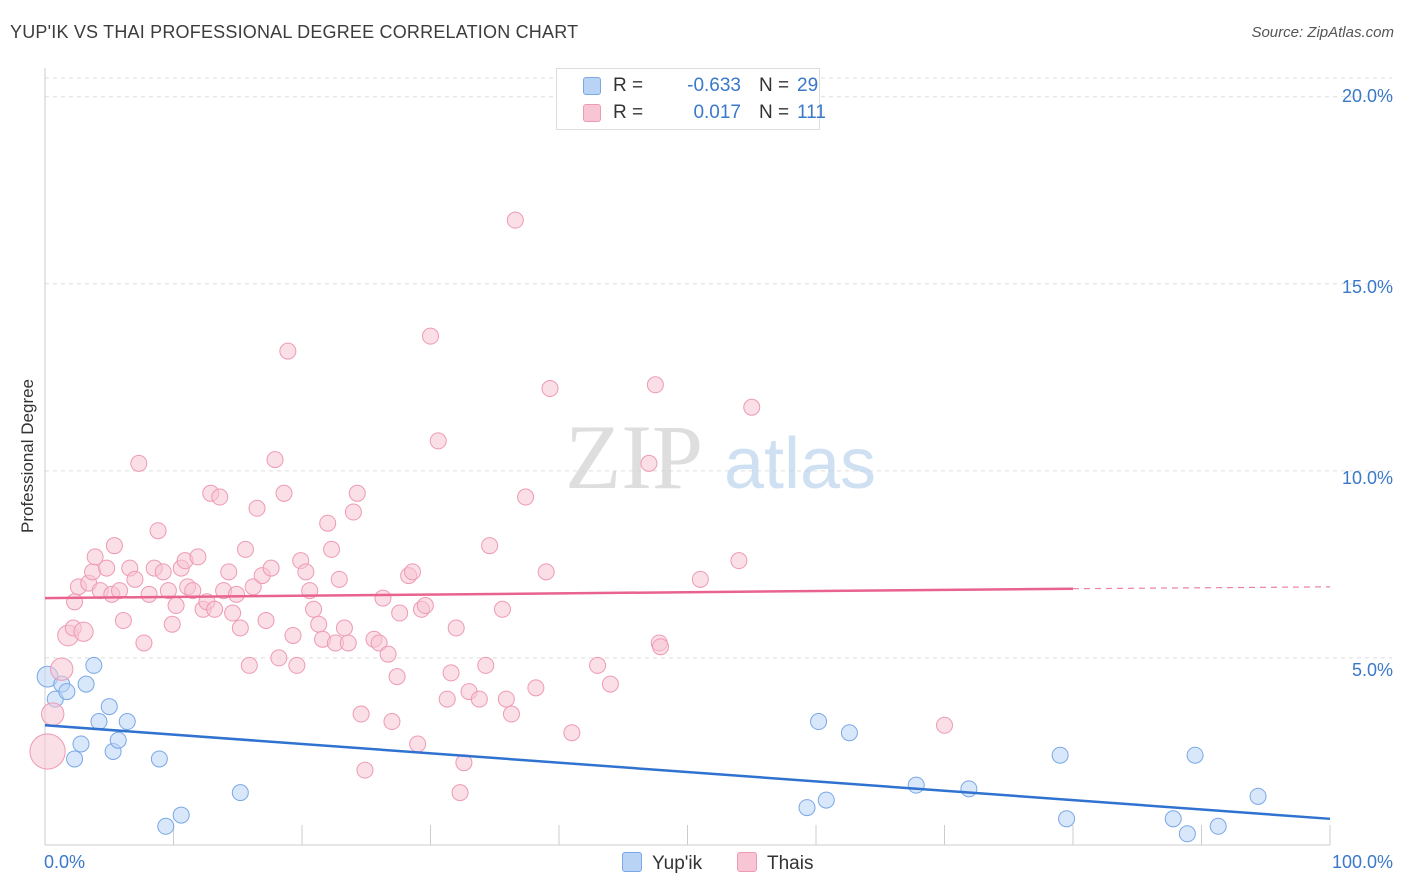  What do you see at coordinates (1367, 287) in the screenshot?
I see `y-tick-label: 15.0%` at bounding box center [1367, 287].